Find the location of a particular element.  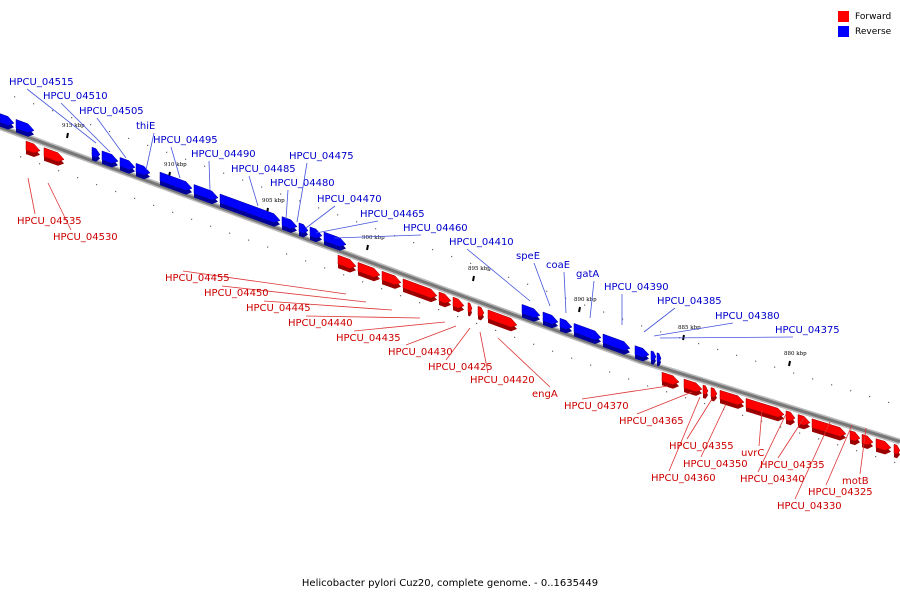

feature-label: HPCU_04445 is located at coordinates (278, 308).